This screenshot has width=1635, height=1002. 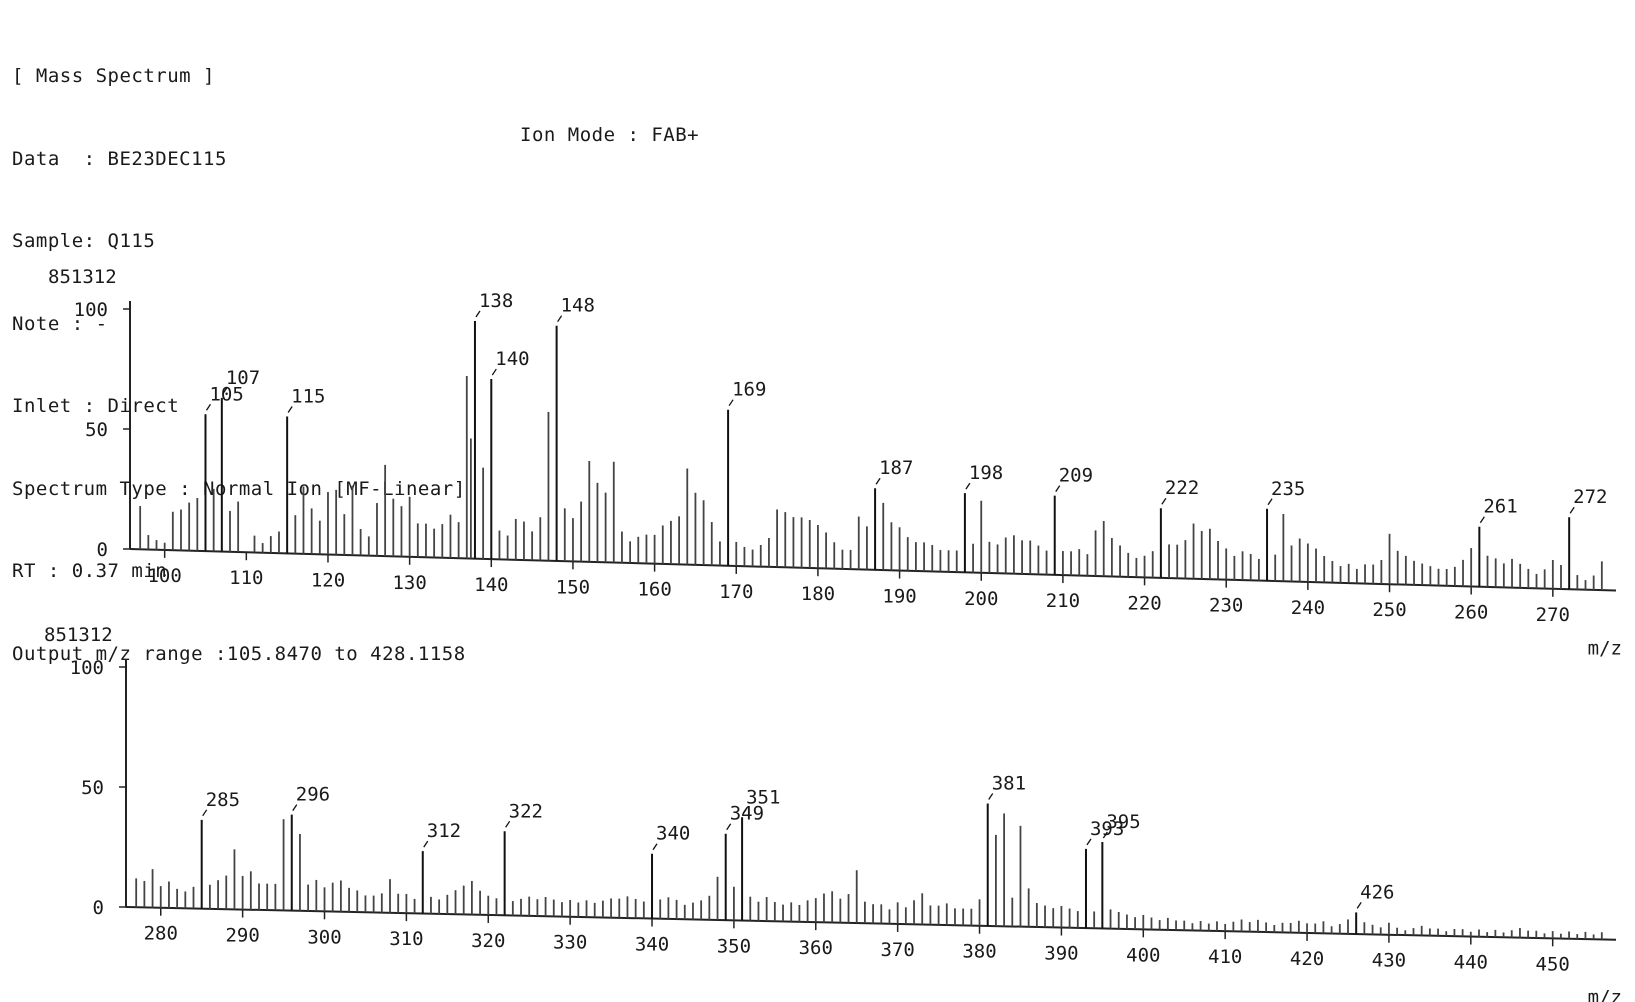 I want to click on peak-label: 351, so click(x=763, y=797).